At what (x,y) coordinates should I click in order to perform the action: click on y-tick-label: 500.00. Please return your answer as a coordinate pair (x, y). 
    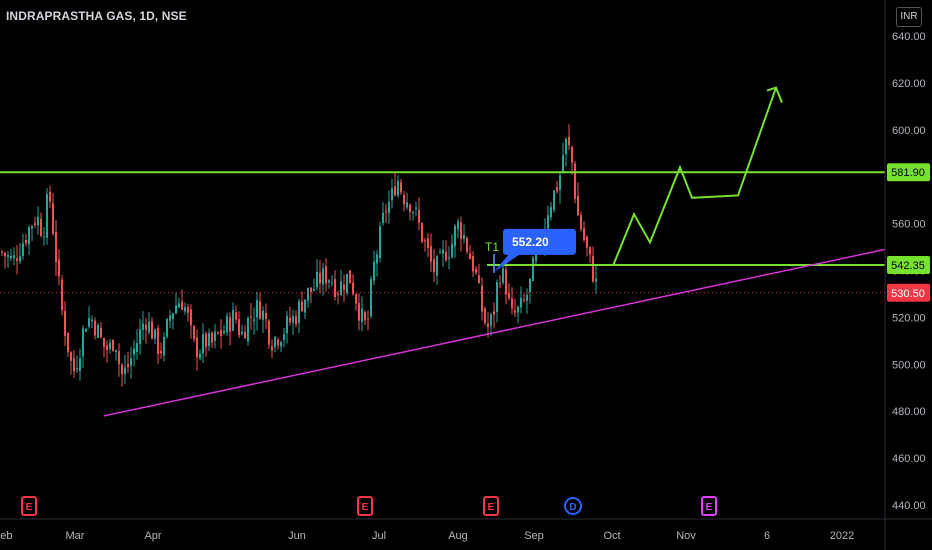
    Looking at the image, I should click on (909, 365).